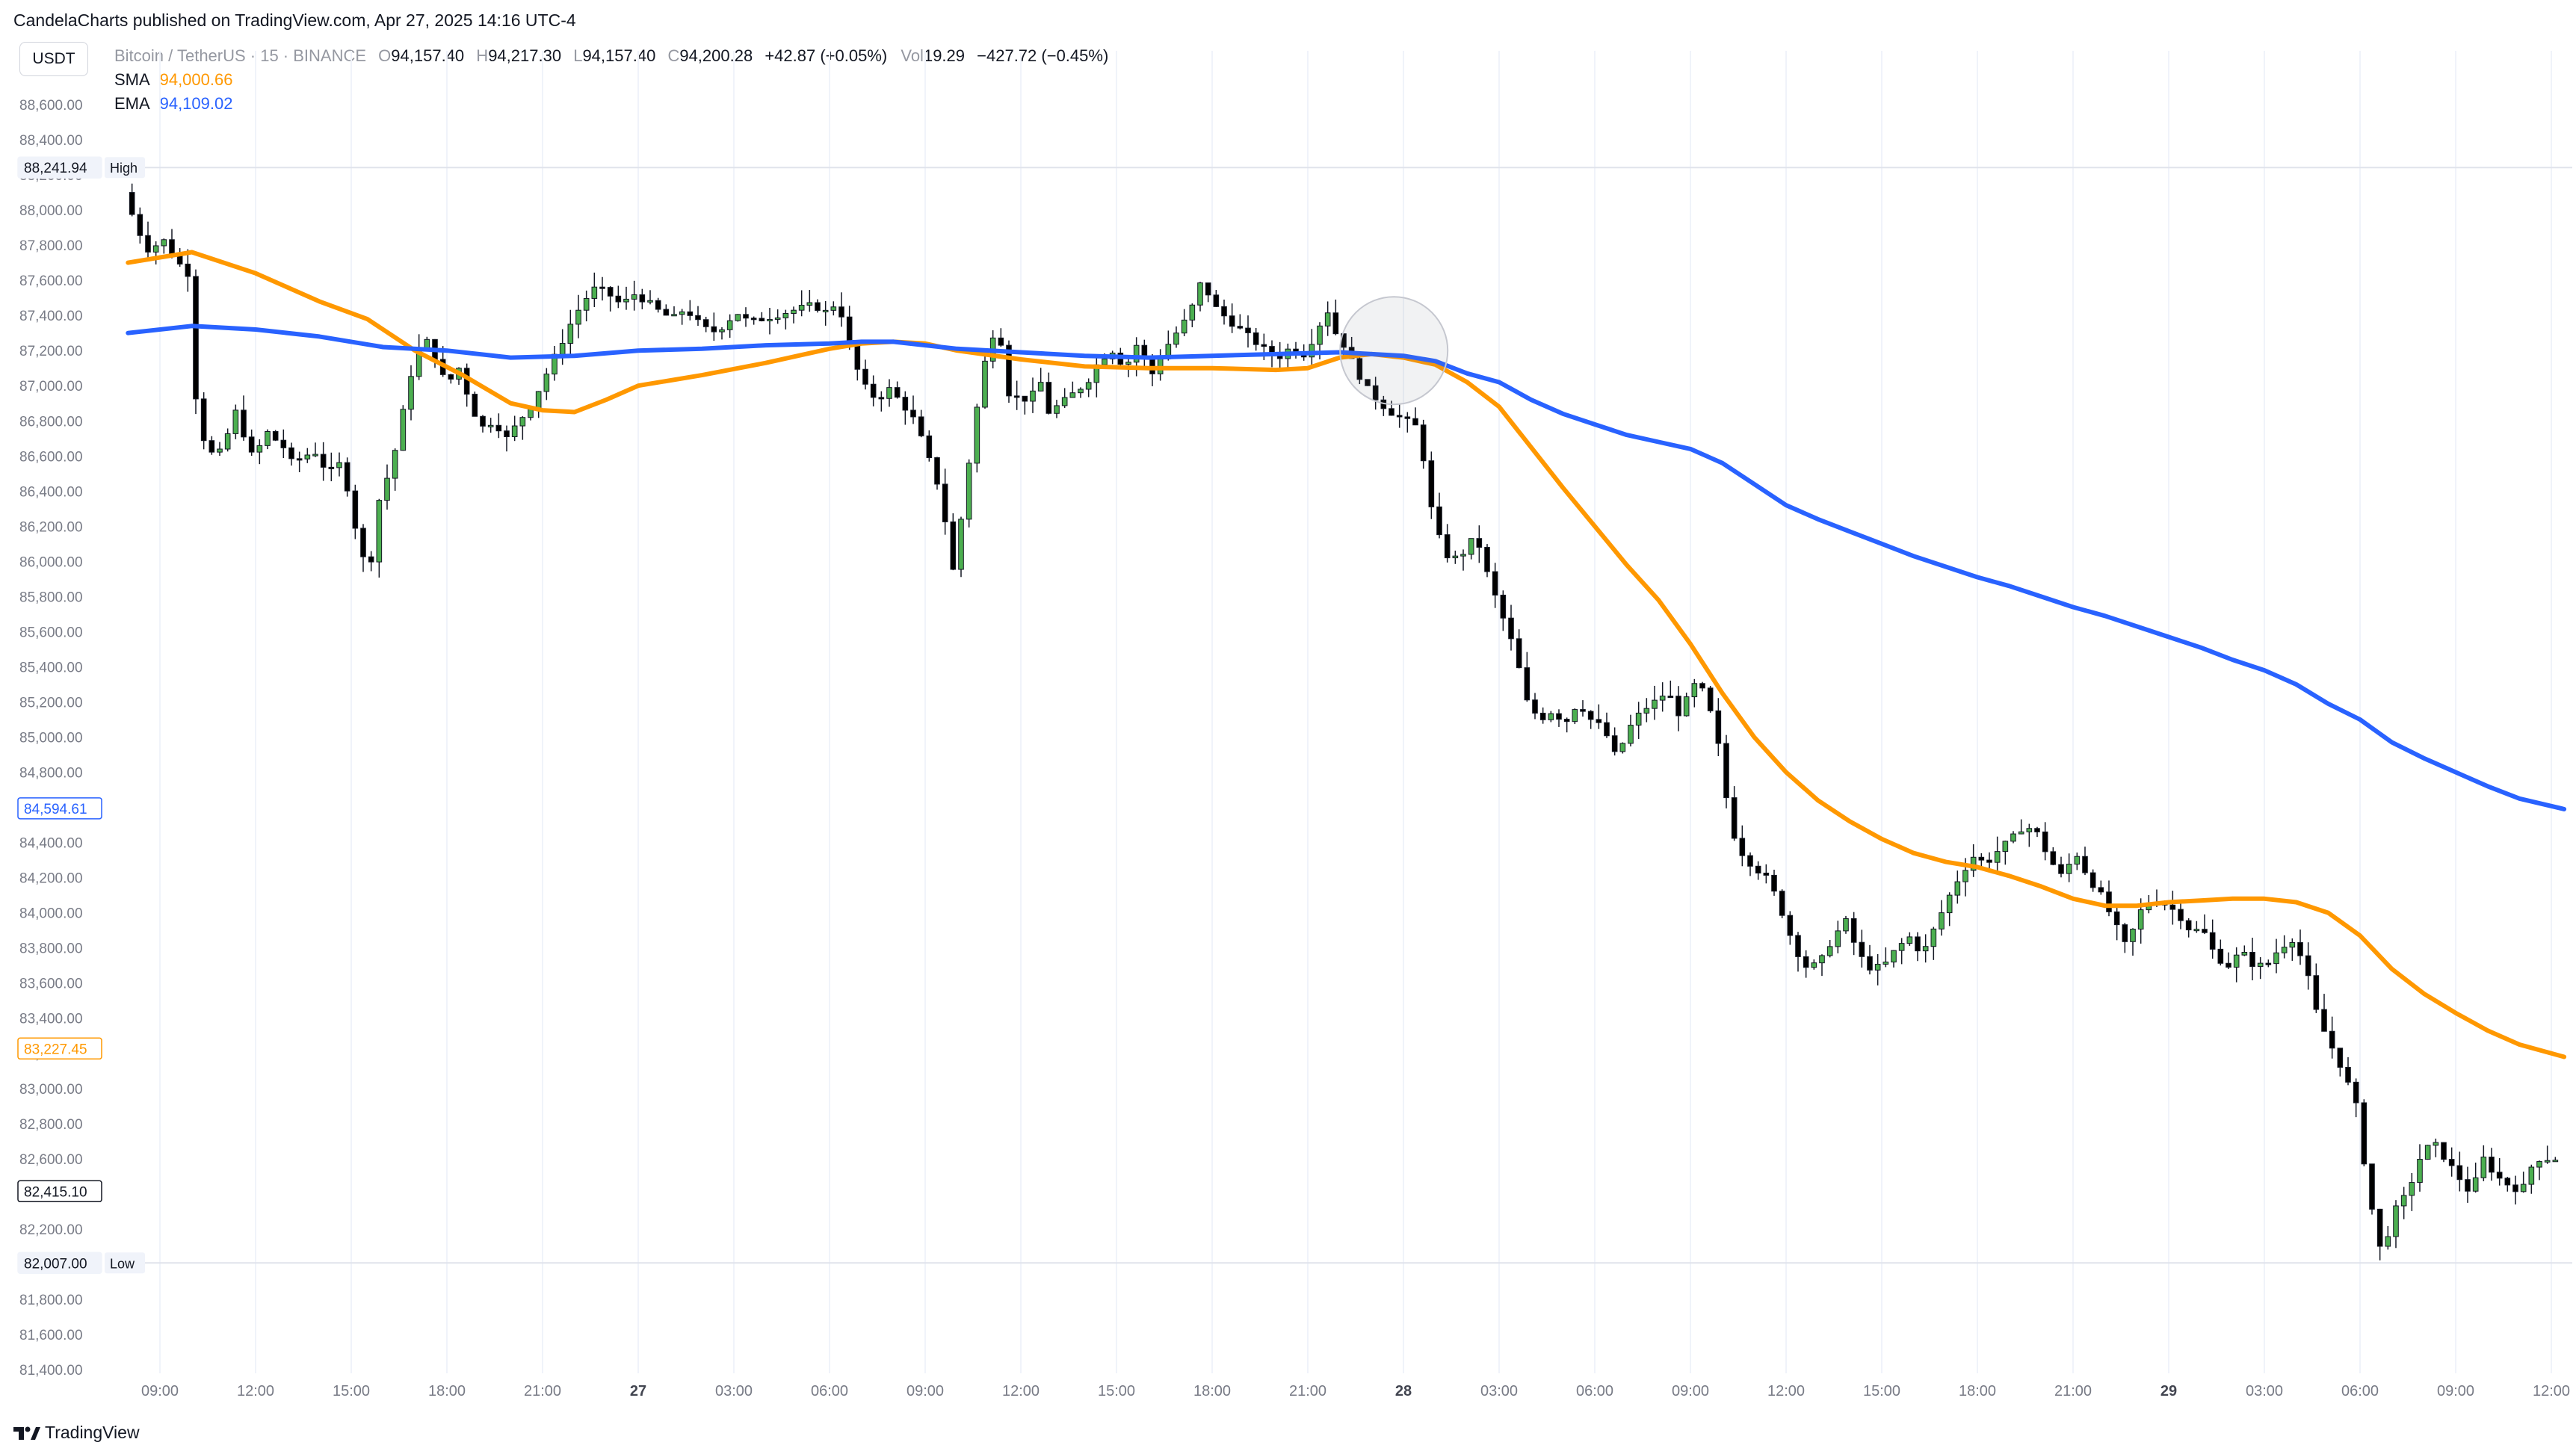  What do you see at coordinates (351, 1391) in the screenshot?
I see `x-tick-label: 15:00` at bounding box center [351, 1391].